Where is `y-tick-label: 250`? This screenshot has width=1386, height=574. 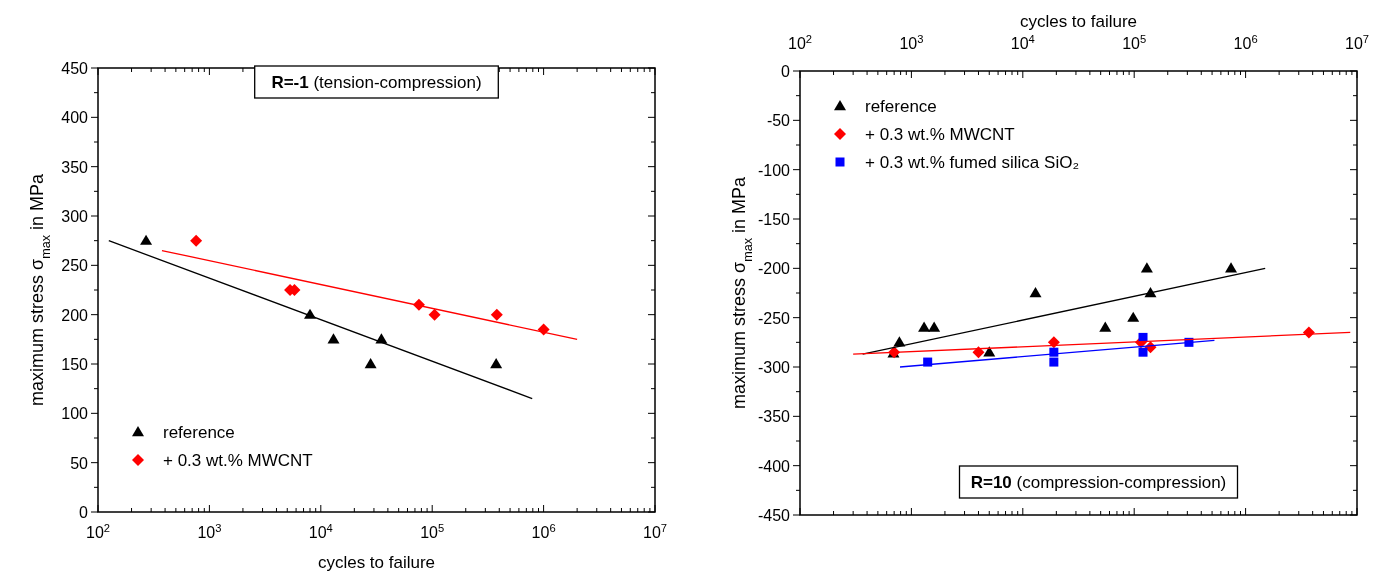
y-tick-label: 250 is located at coordinates (75, 266).